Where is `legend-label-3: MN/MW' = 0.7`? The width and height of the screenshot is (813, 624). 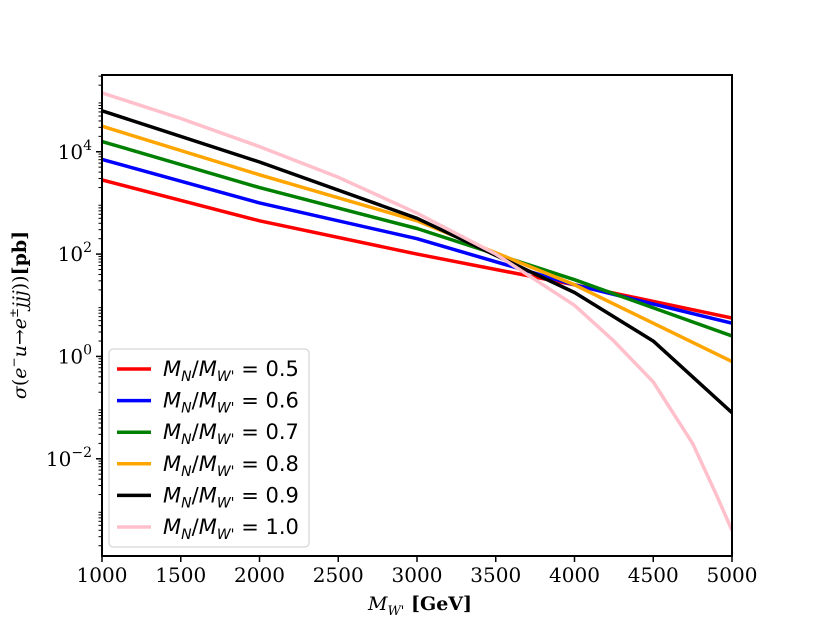
legend-label-3: MN/MW' = 0.7 is located at coordinates (231, 434).